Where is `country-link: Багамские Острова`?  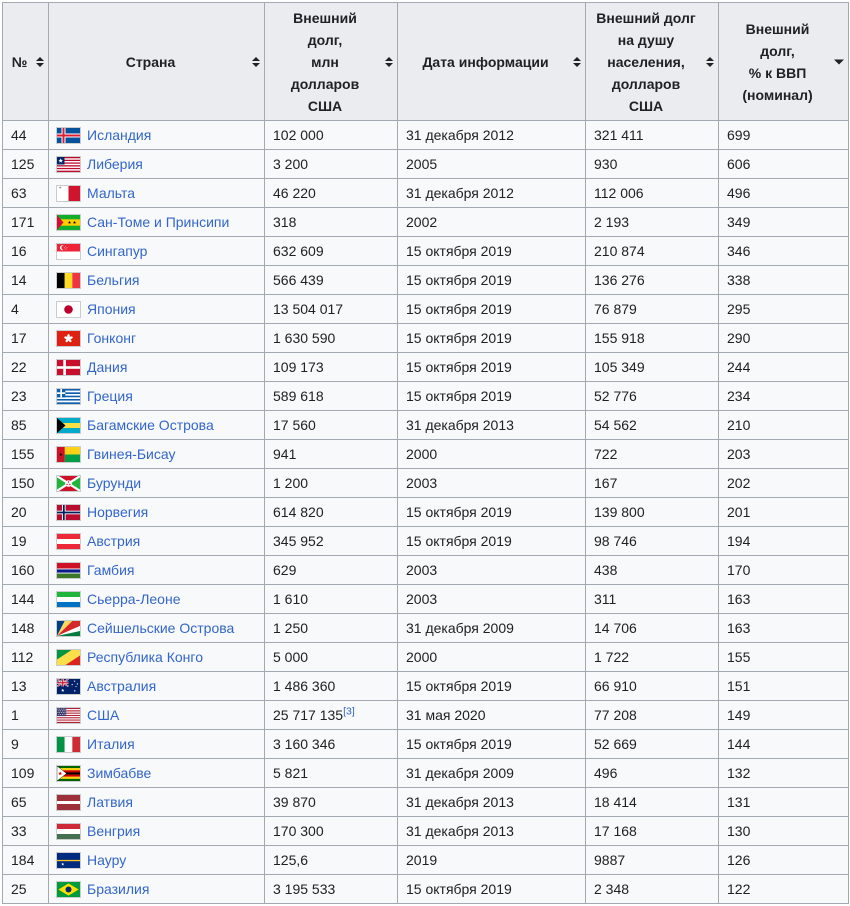 country-link: Багамские Острова is located at coordinates (150, 425).